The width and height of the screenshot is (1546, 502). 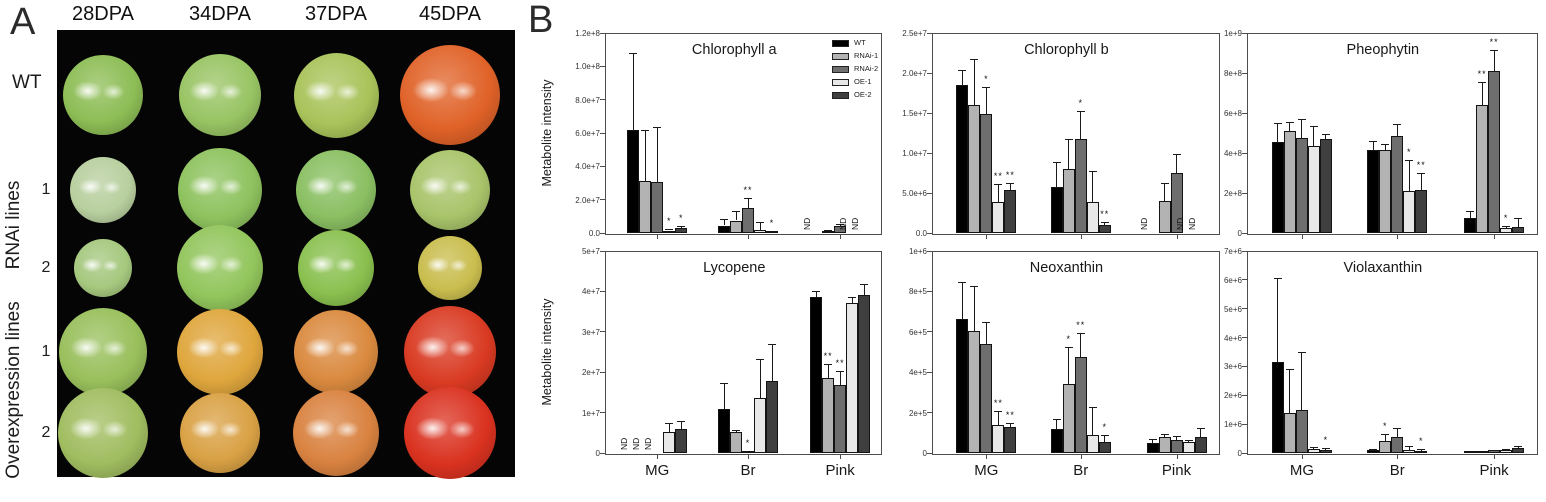 I want to click on row-number: 2, so click(x=46, y=432).